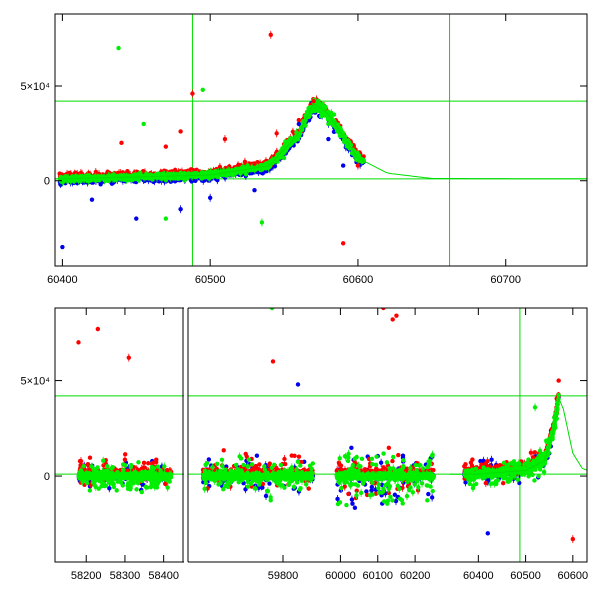  I want to click on model-curve, so click(321, 141).